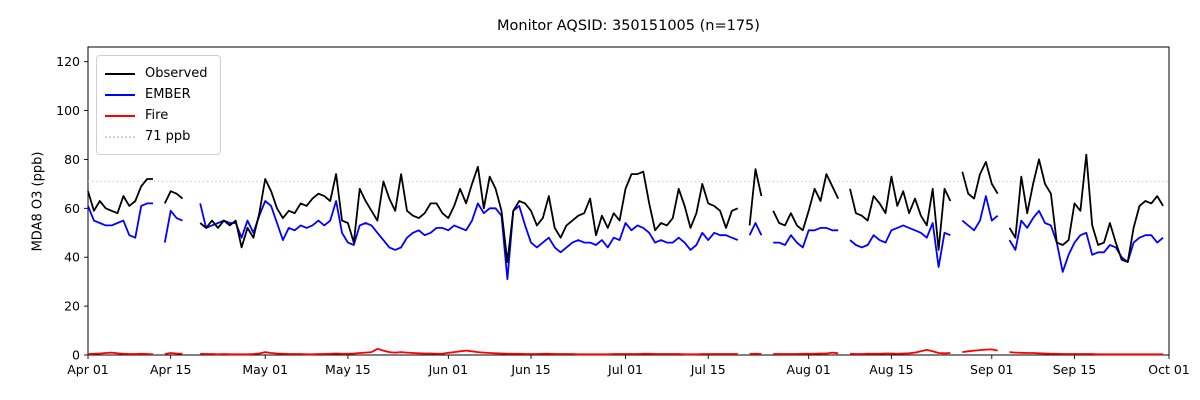 Image resolution: width=1200 pixels, height=400 pixels. What do you see at coordinates (1169, 369) in the screenshot?
I see `x-tick-label: Oct 01` at bounding box center [1169, 369].